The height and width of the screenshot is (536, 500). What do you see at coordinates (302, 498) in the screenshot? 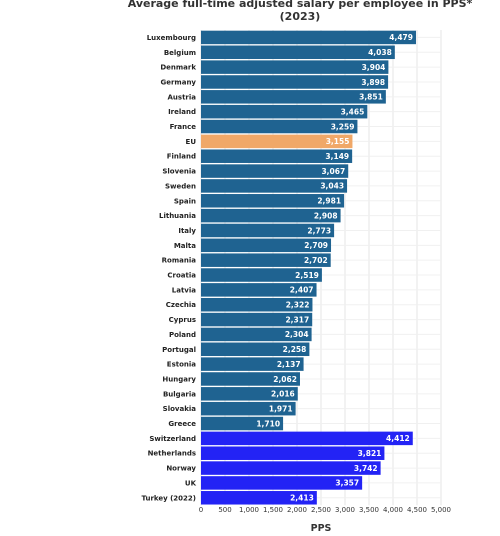
I see `data-label: 2,413` at bounding box center [302, 498].